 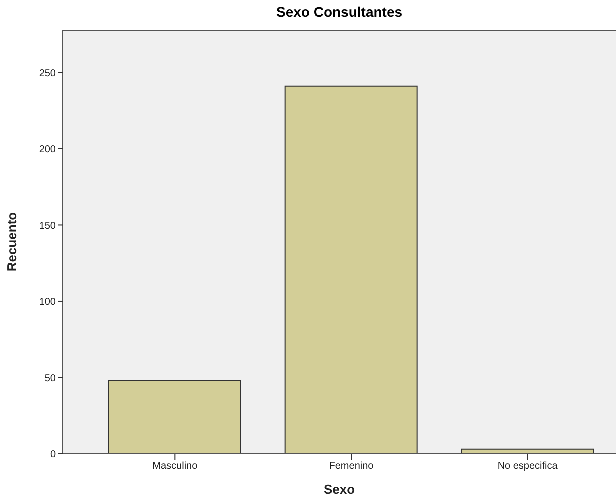 I want to click on x-tick-label: Masculino, so click(x=175, y=466).